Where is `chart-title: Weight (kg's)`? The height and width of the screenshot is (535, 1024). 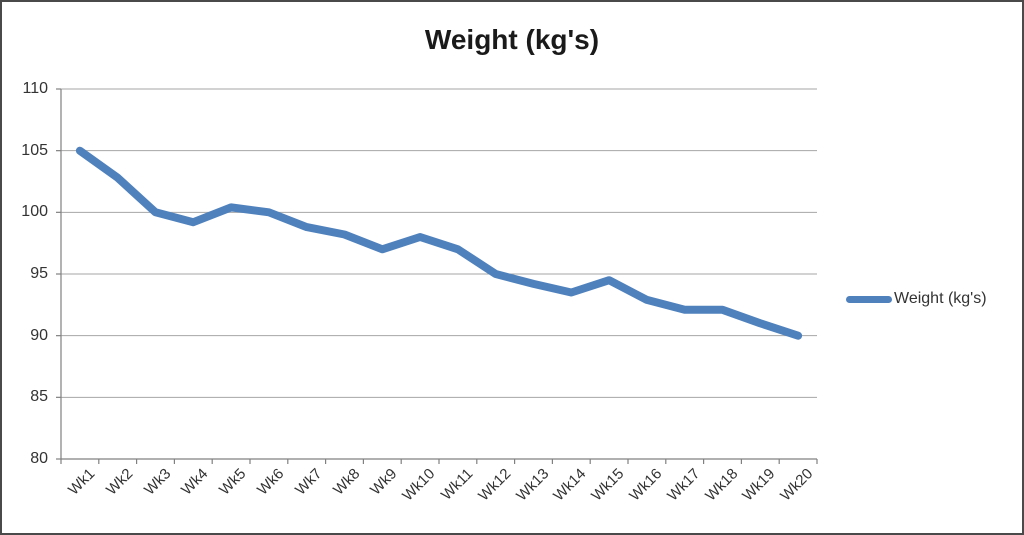
chart-title: Weight (kg's) is located at coordinates (512, 39).